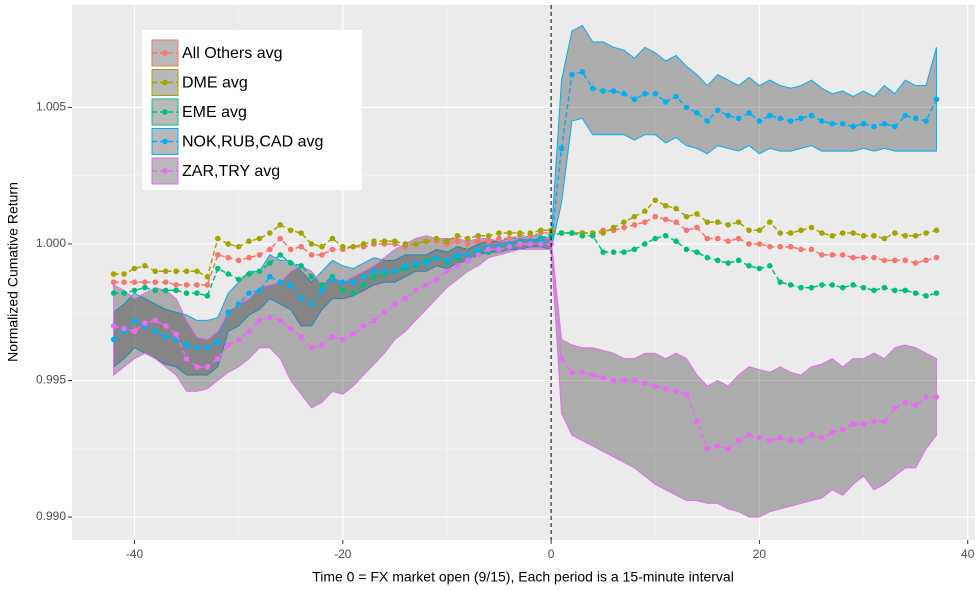 The width and height of the screenshot is (976, 591). I want to click on x-tick-label: -40, so click(135, 554).